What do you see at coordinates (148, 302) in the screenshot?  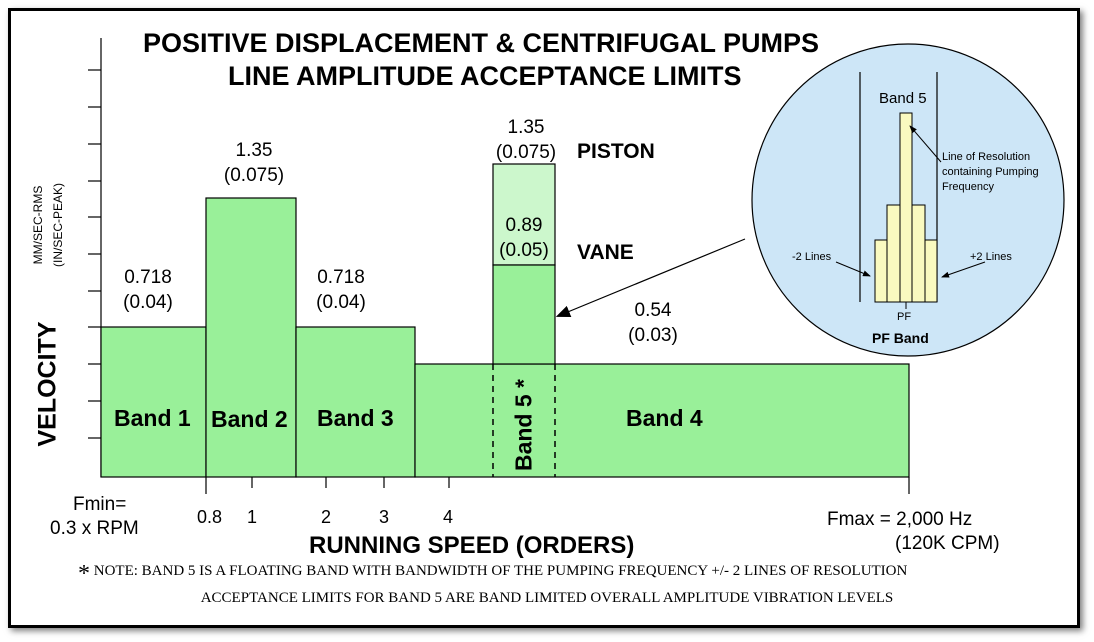 I see `band-1-ips: (0.04)` at bounding box center [148, 302].